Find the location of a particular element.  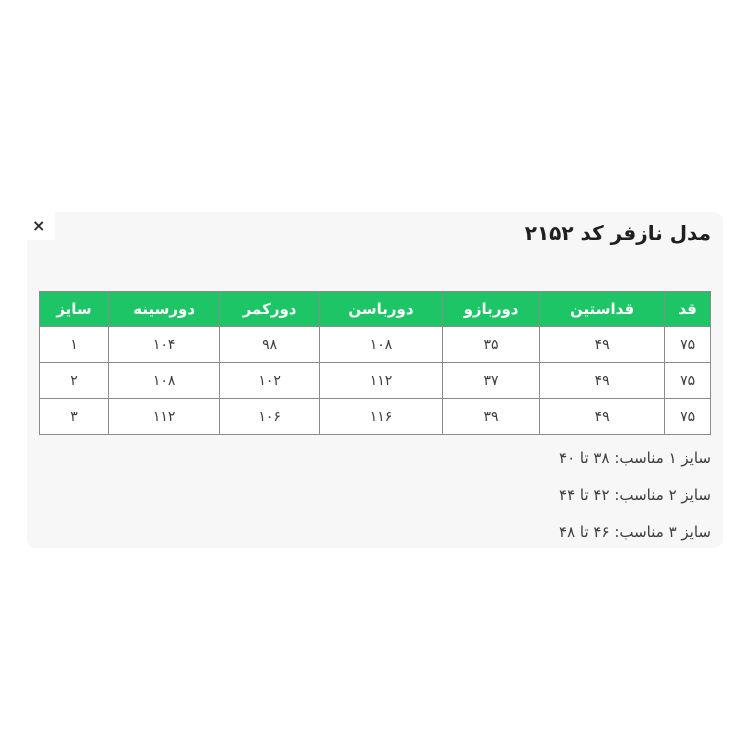

table-cell: ۱۰۴ is located at coordinates (164, 344).